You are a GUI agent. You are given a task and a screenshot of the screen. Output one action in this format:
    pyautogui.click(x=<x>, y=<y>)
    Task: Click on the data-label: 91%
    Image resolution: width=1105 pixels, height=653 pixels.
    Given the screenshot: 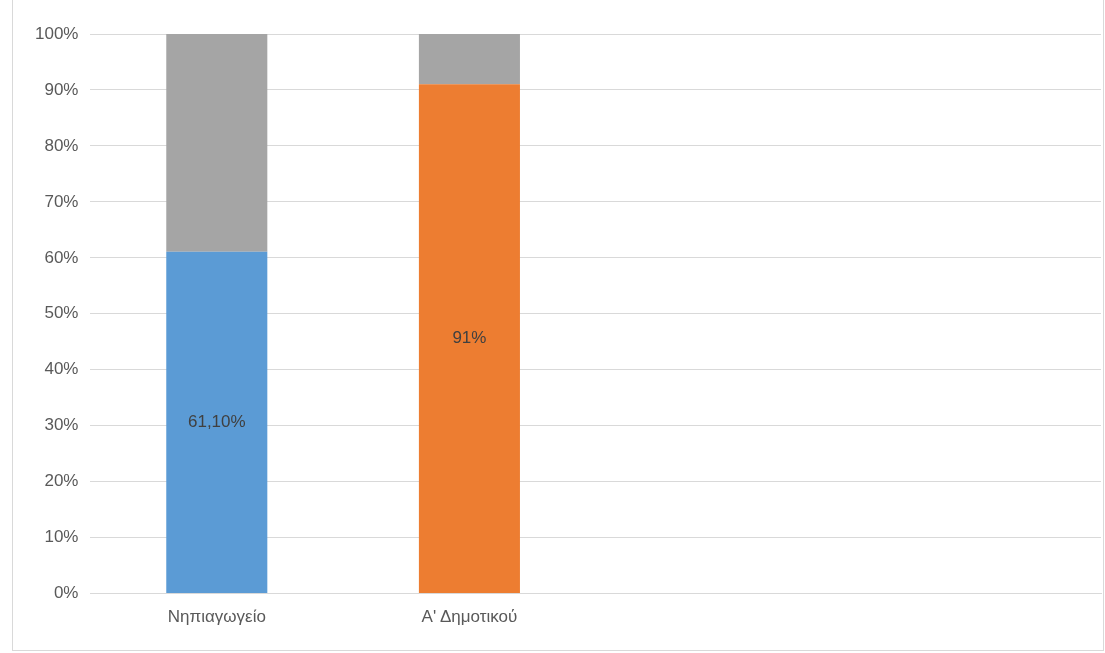 What is the action you would take?
    pyautogui.click(x=469, y=338)
    